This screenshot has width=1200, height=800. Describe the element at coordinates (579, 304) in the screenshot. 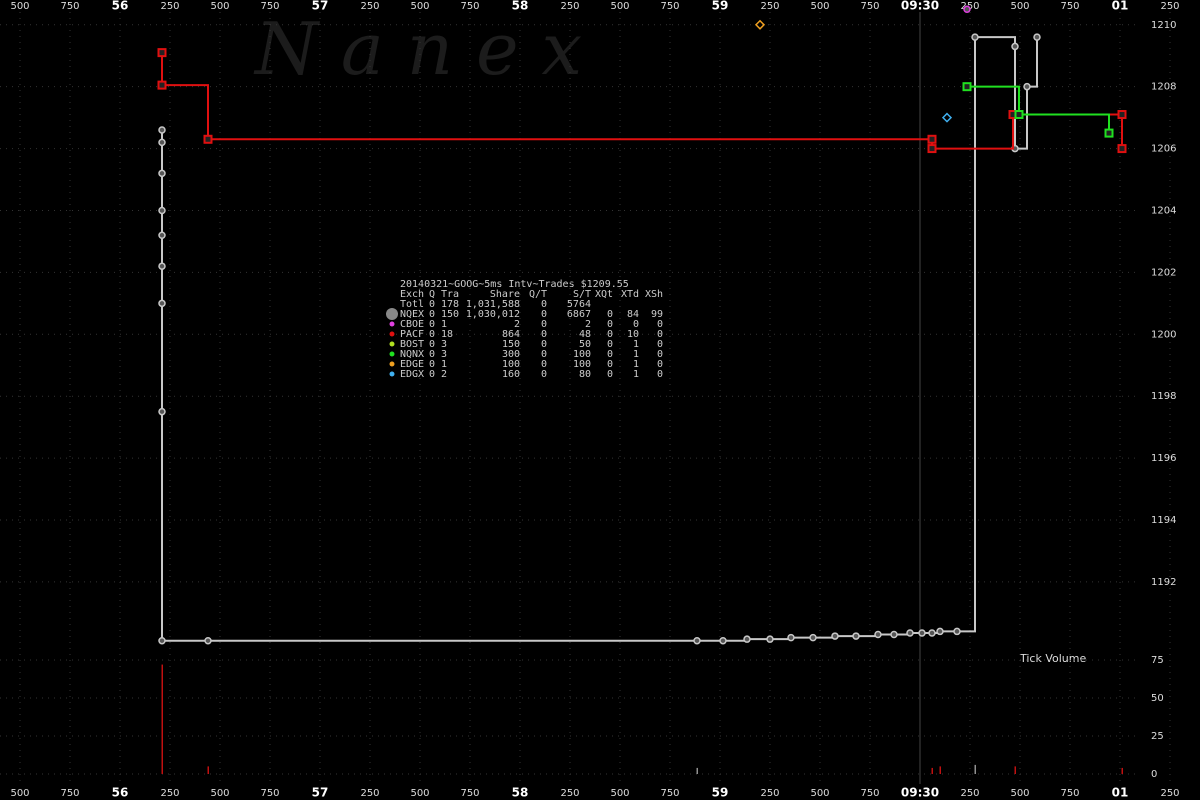

I see `table-total: 5764` at that location.